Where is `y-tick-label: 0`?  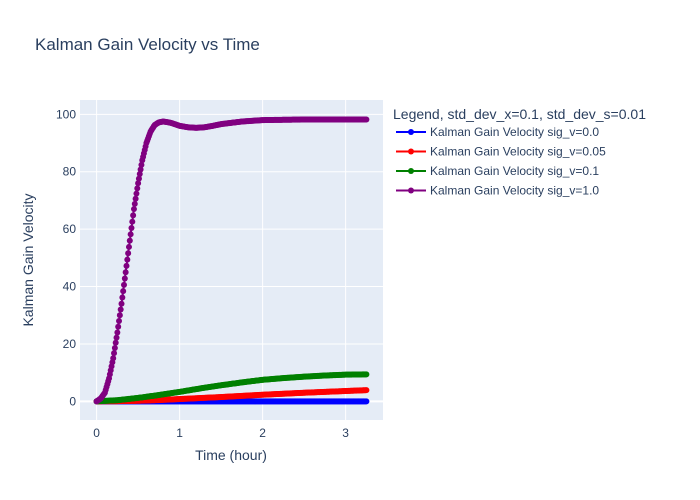 y-tick-label: 0 is located at coordinates (72, 401).